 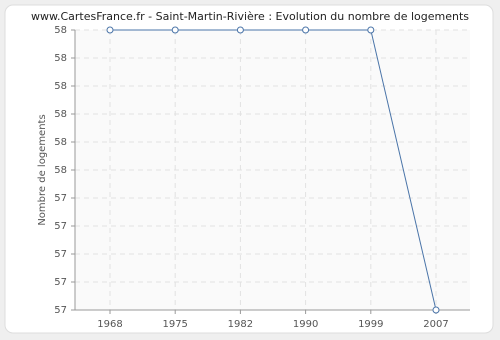 What do you see at coordinates (435, 324) in the screenshot?
I see `x-tick-label: 2007` at bounding box center [435, 324].